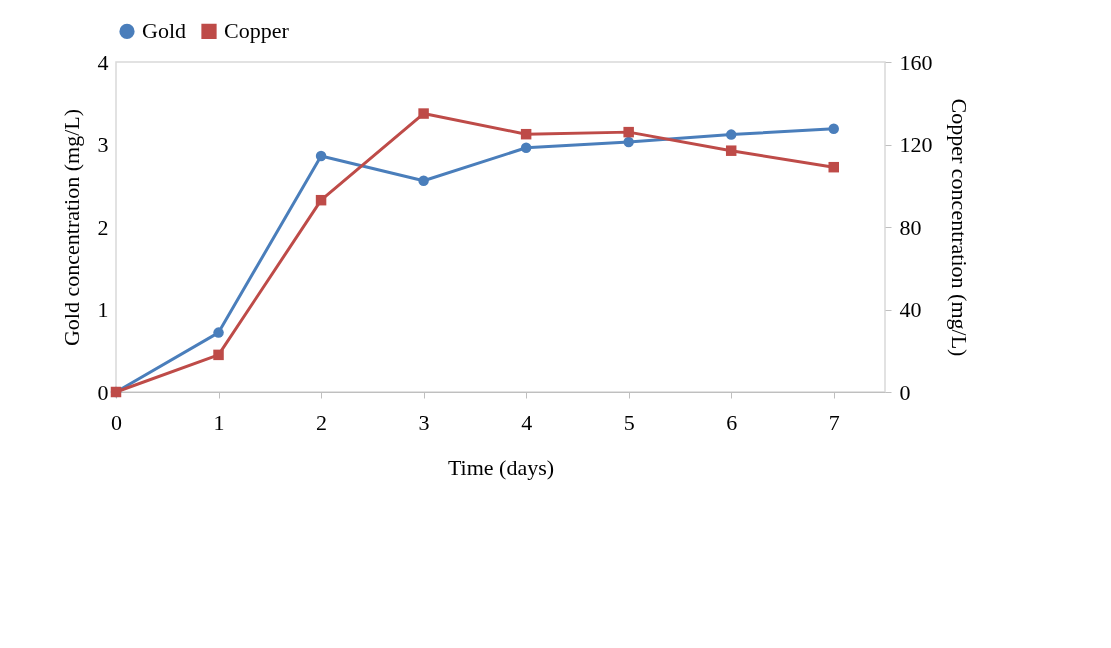 The height and width of the screenshot is (648, 1111). What do you see at coordinates (103, 227) in the screenshot?
I see `y-tick-label: 2` at bounding box center [103, 227].